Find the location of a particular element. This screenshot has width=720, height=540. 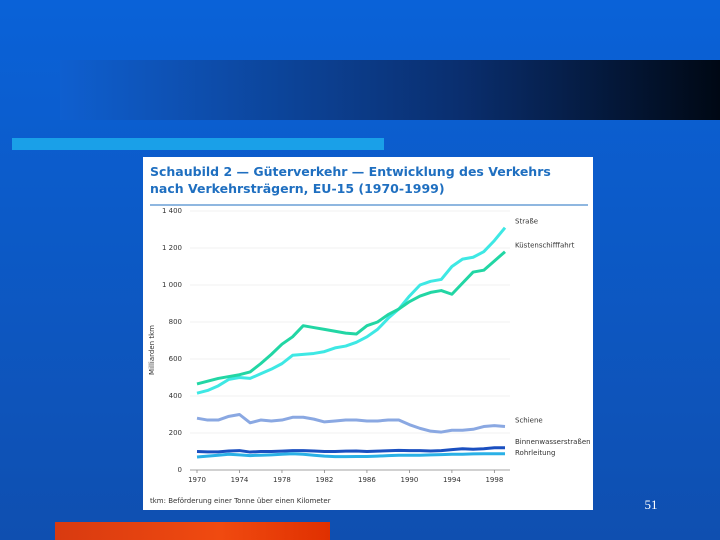

x-tick-label: 1994 is located at coordinates (452, 480).